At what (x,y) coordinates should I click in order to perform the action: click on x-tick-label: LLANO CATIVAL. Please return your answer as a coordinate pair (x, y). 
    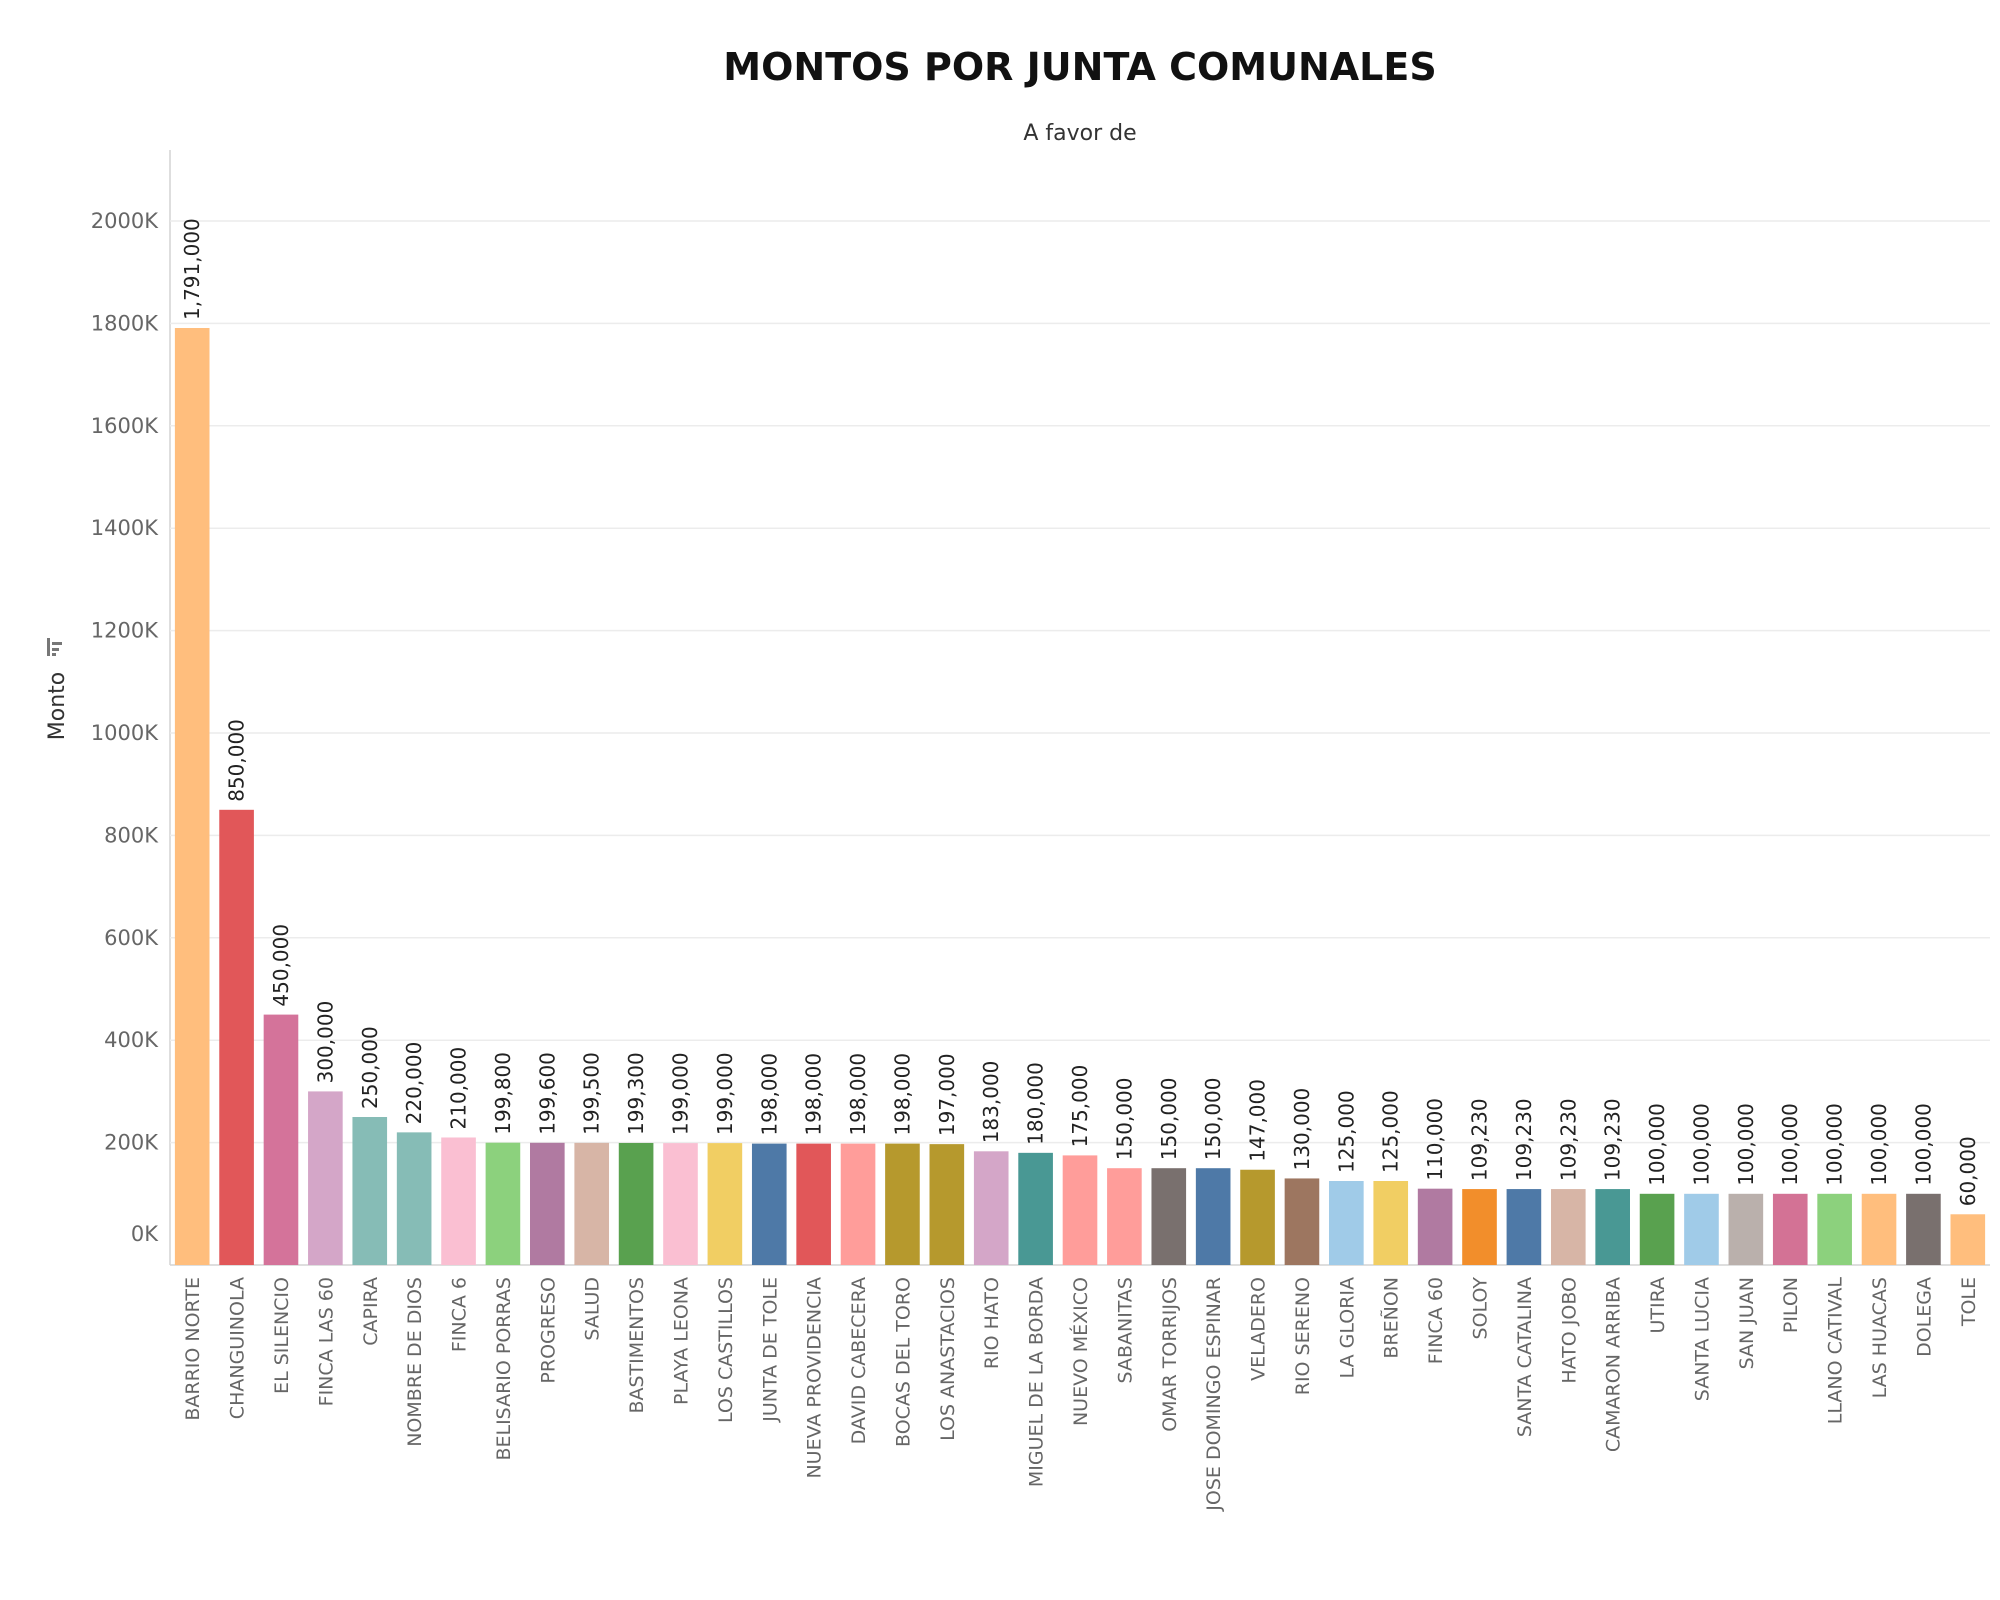
    Looking at the image, I should click on (1836, 1351).